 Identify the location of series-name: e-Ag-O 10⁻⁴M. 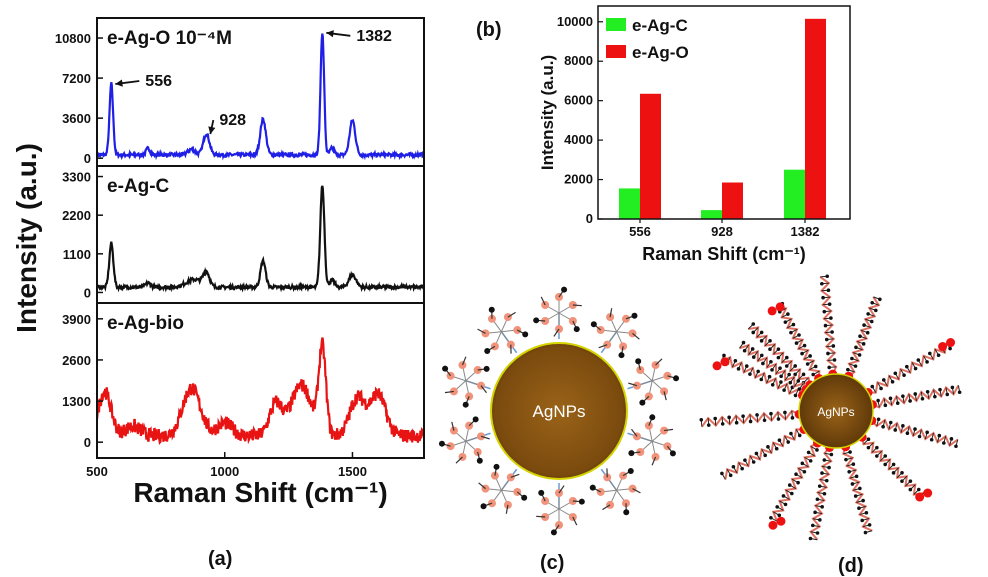
(169, 38).